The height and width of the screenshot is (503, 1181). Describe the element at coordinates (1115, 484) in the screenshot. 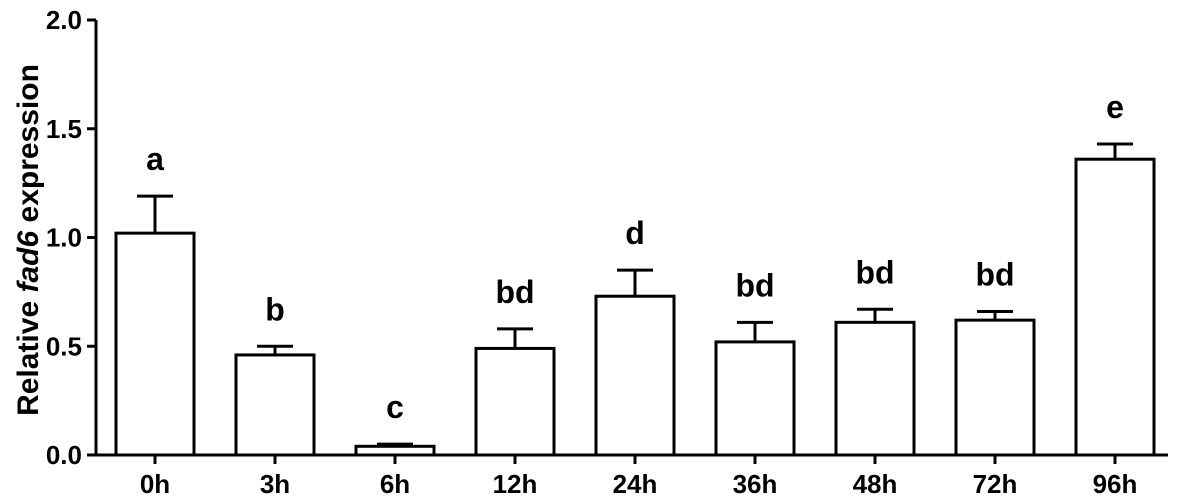

I see `x-tick-label: 96h` at that location.